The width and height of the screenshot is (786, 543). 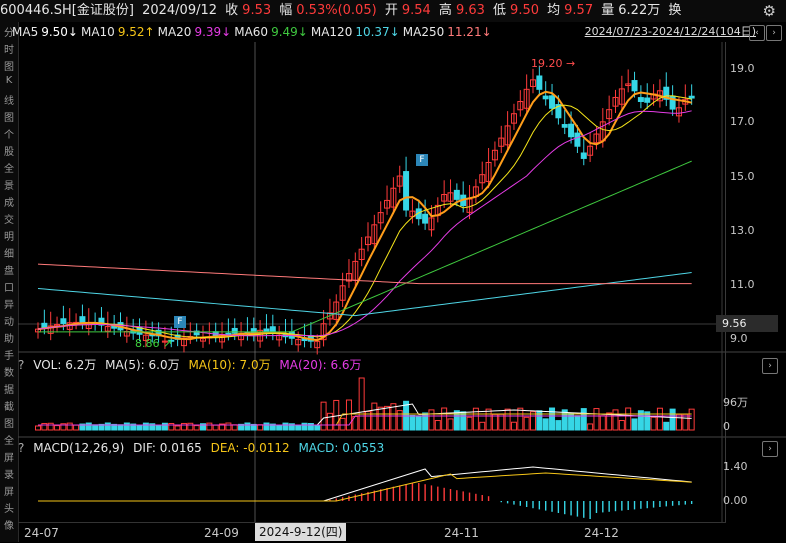 What do you see at coordinates (770, 449) in the screenshot?
I see `macd-panel-scroll-icon: ›` at bounding box center [770, 449].